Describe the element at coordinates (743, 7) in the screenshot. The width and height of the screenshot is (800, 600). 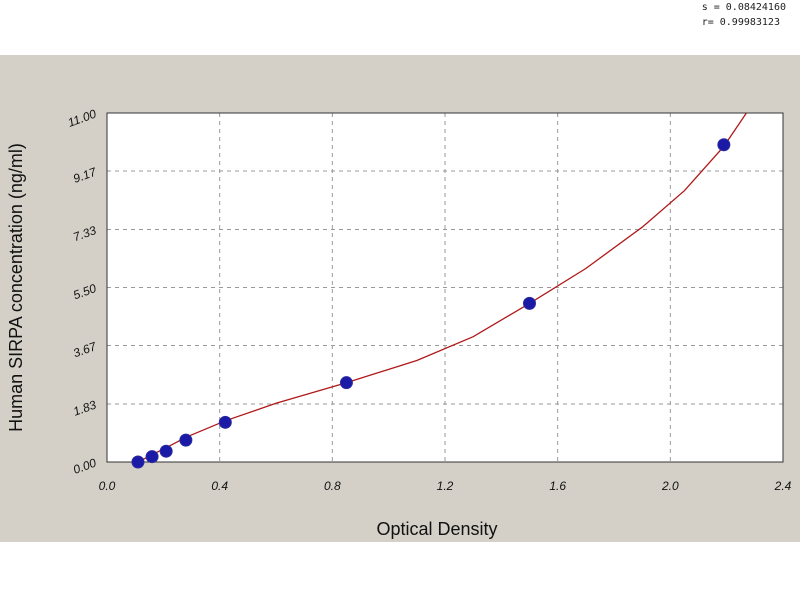
I see `s-value-text: s = 0.08424160` at that location.